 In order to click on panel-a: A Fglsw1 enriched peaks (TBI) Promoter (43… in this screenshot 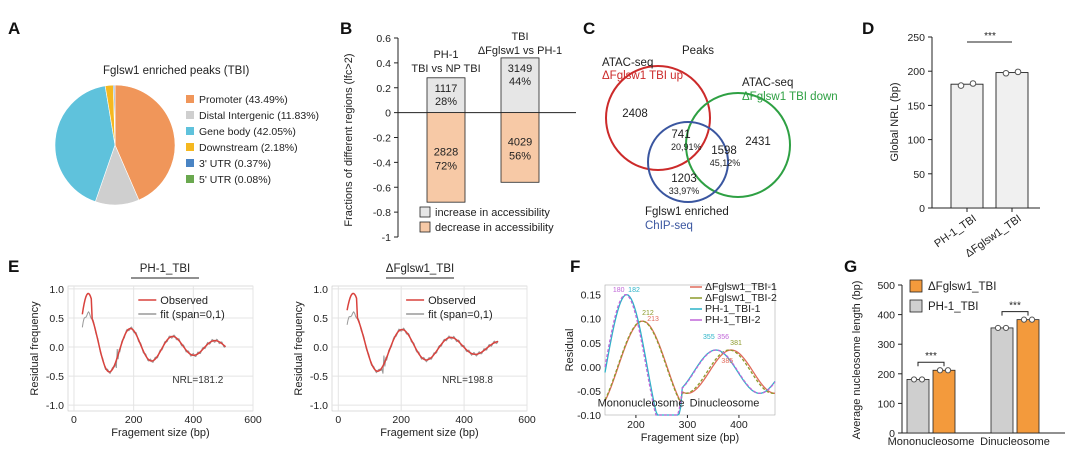, I will do `click(163, 112)`.